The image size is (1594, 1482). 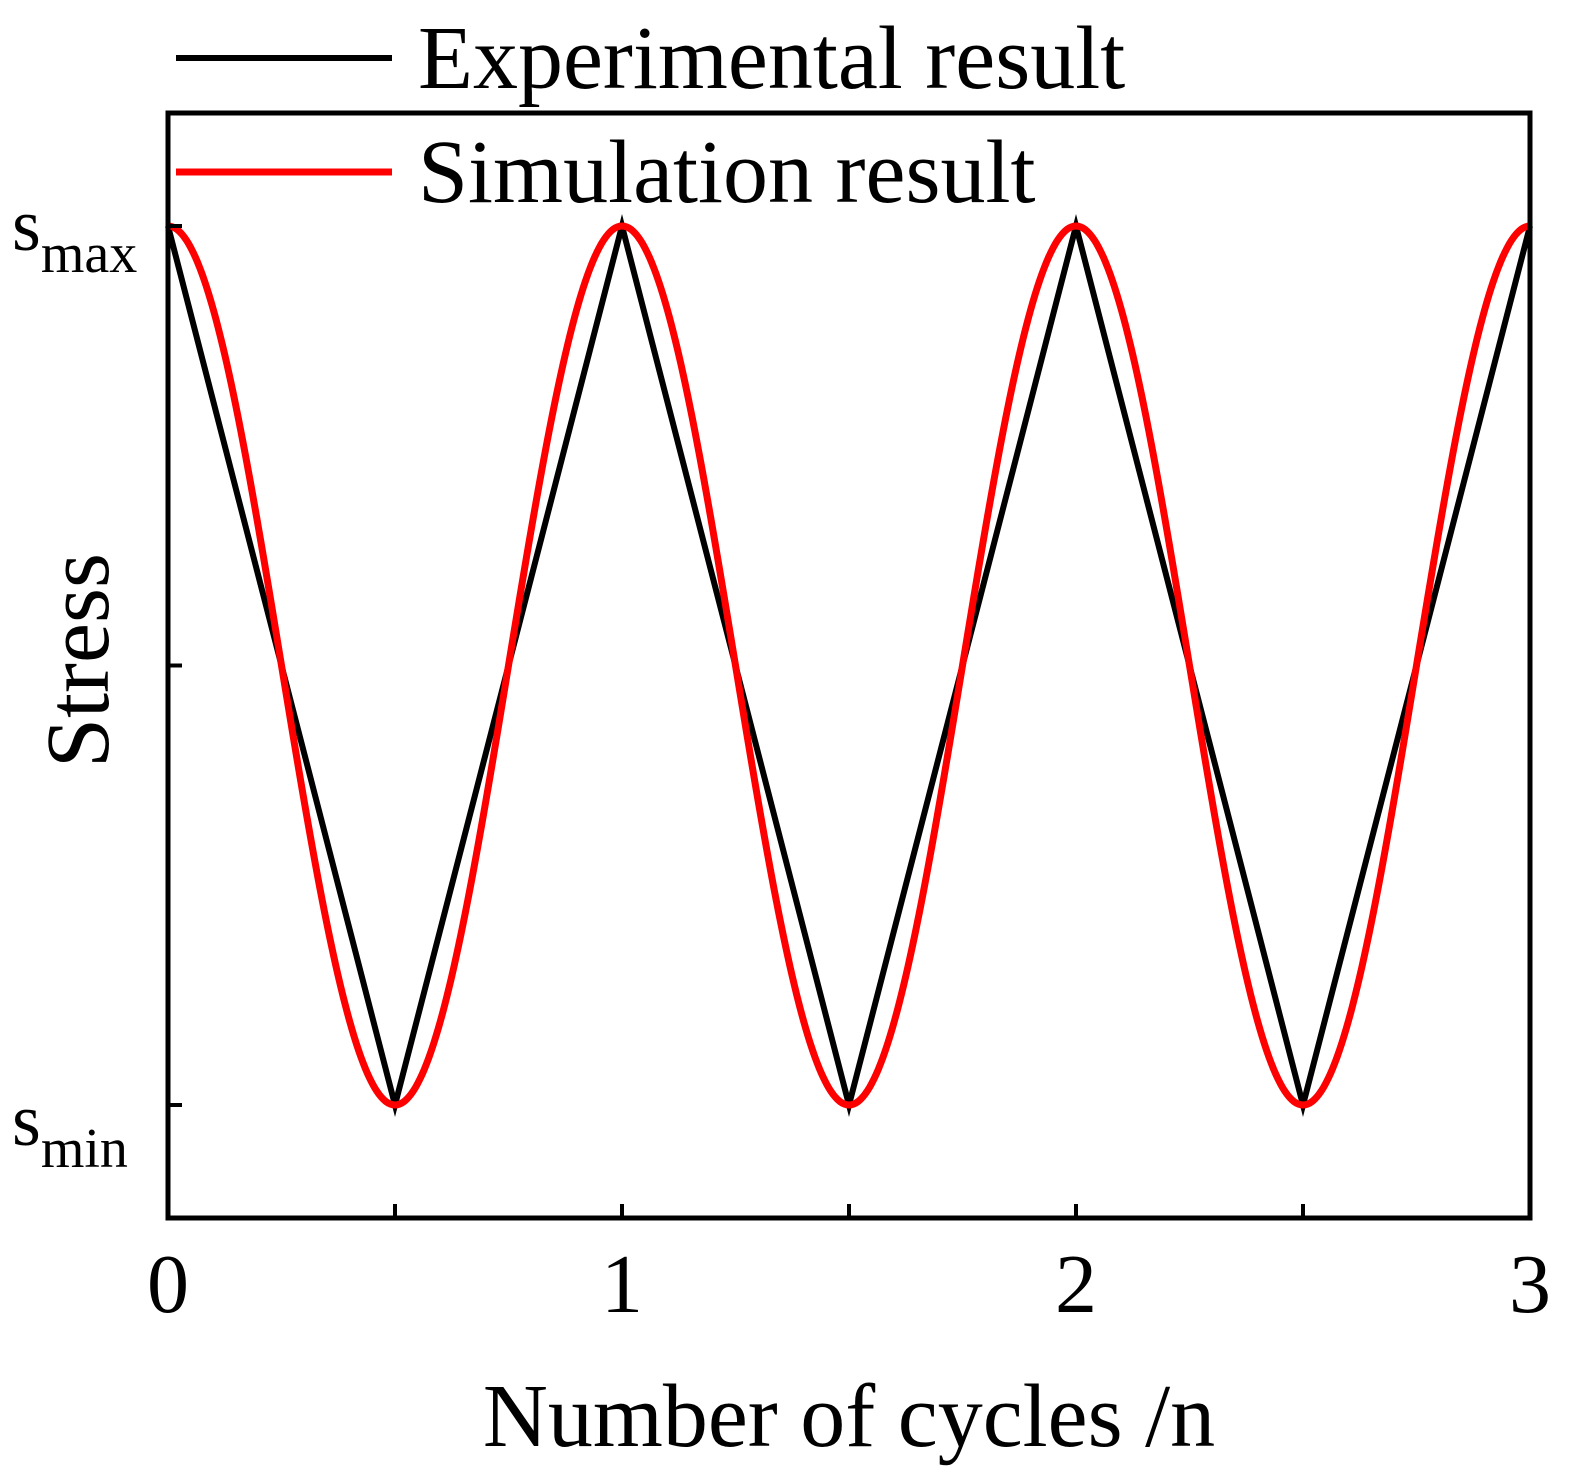 I want to click on y-tick-label-subscript: min, so click(x=84, y=1149).